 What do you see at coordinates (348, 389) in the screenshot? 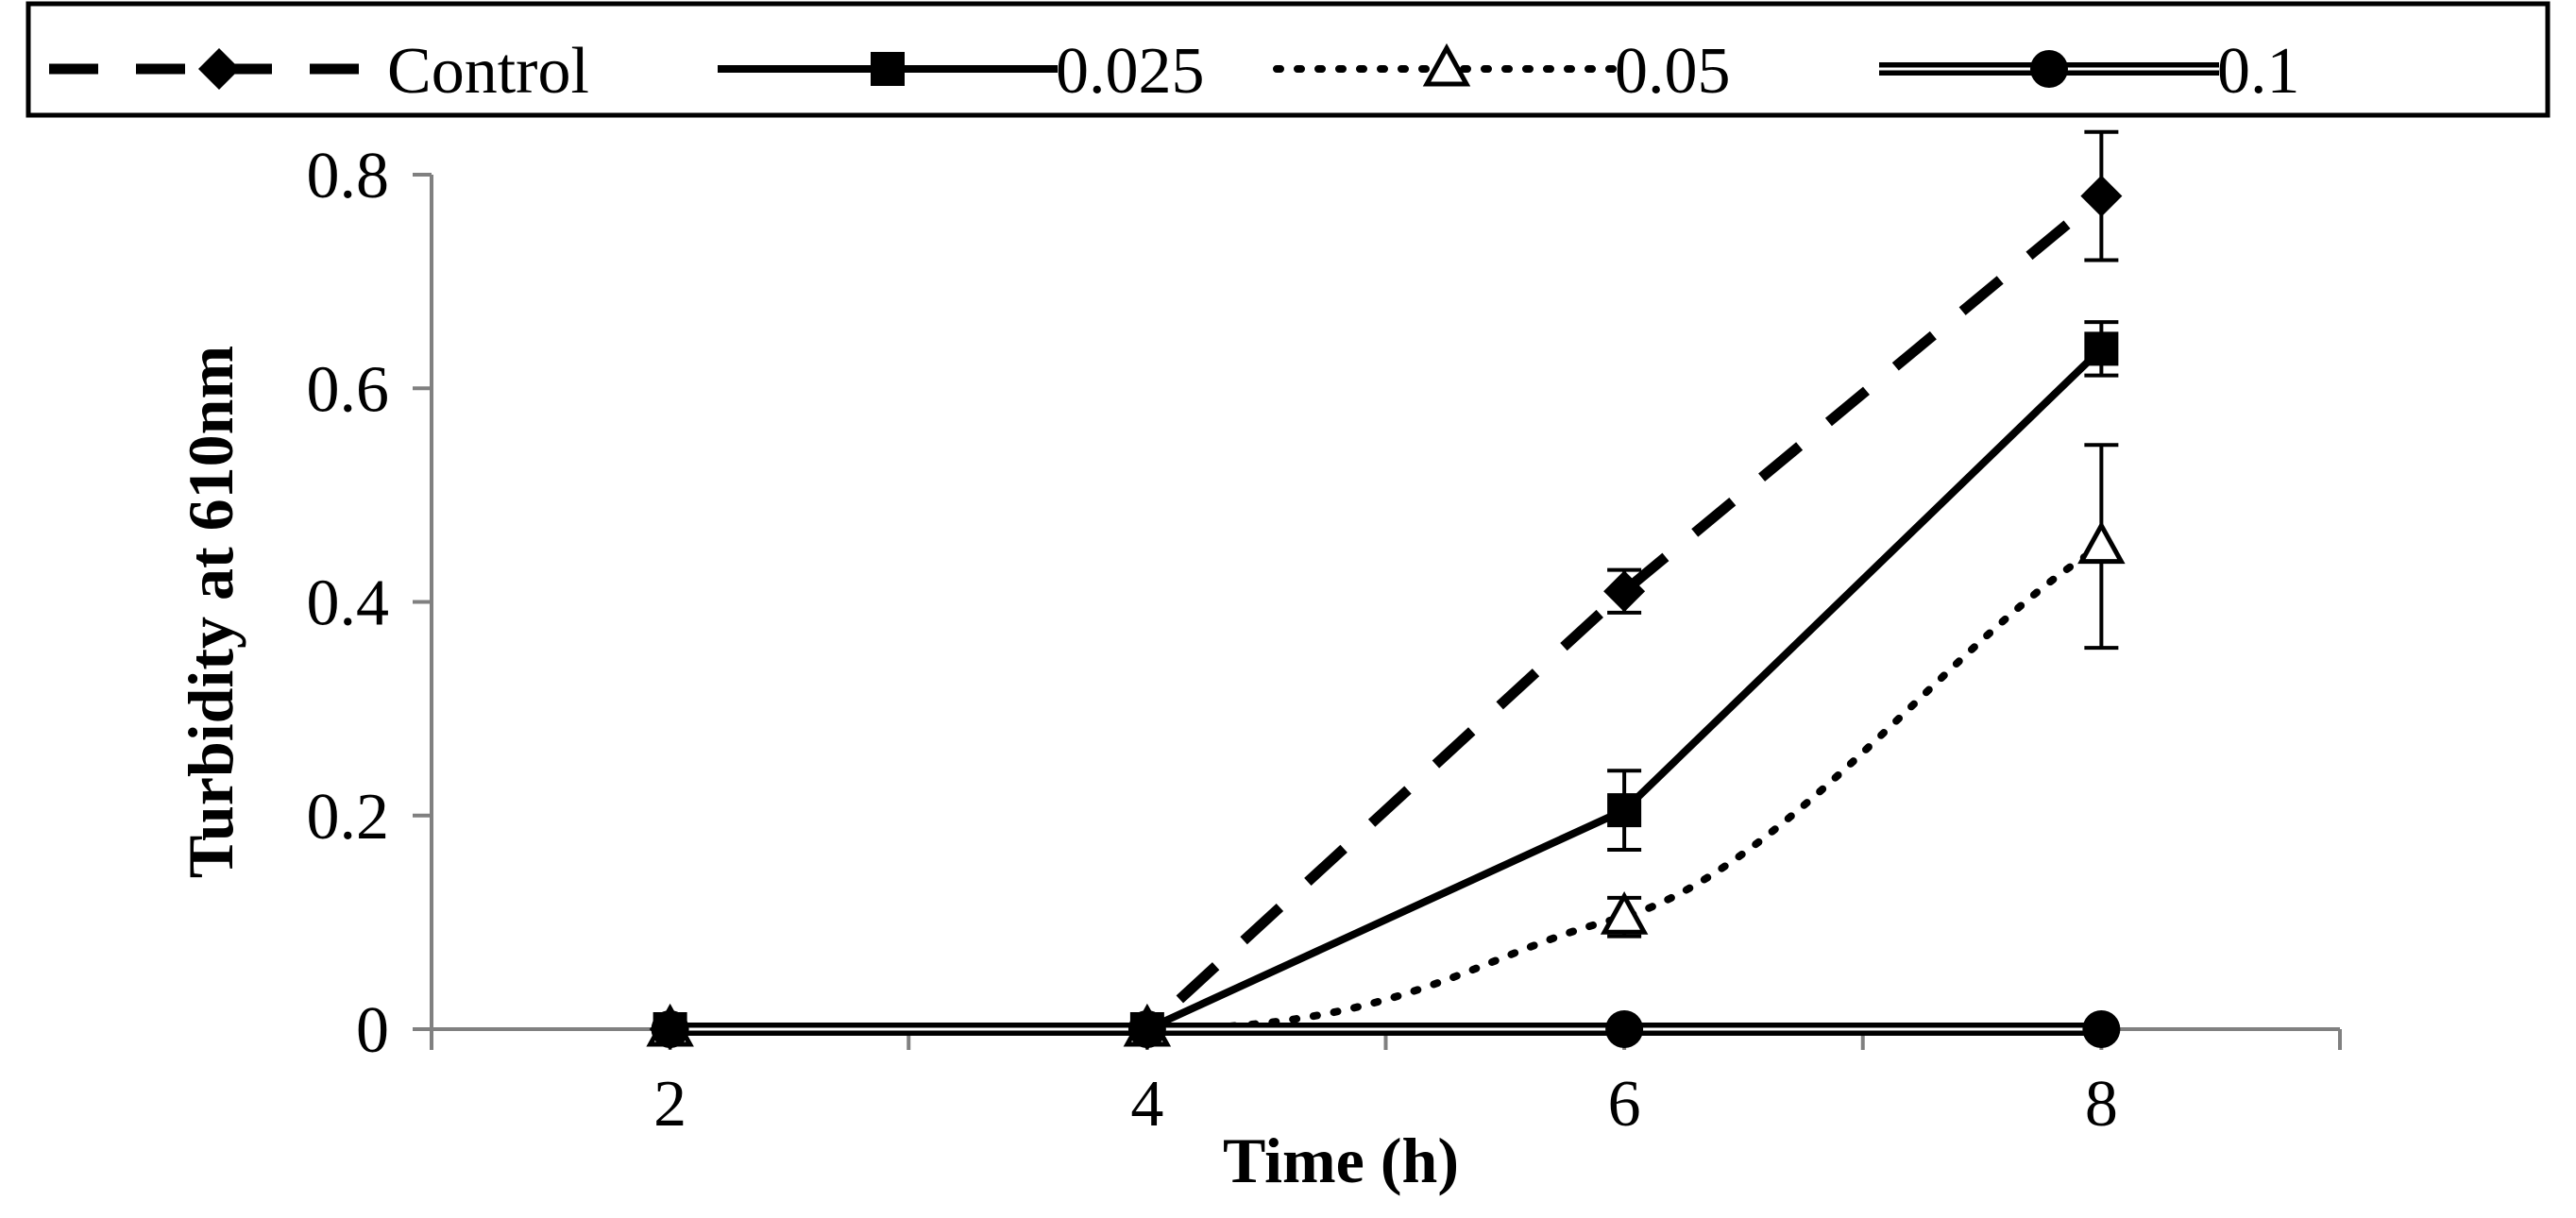
I see `y-tick-label: 0.6` at bounding box center [348, 389].